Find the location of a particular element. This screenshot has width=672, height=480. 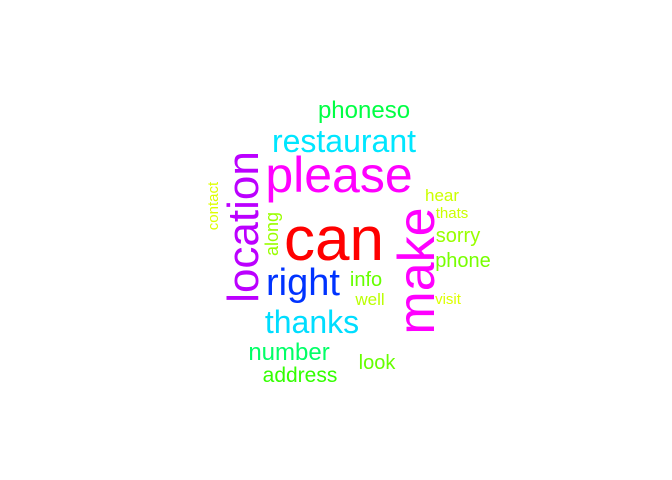

word-thanks: thanks is located at coordinates (312, 322).